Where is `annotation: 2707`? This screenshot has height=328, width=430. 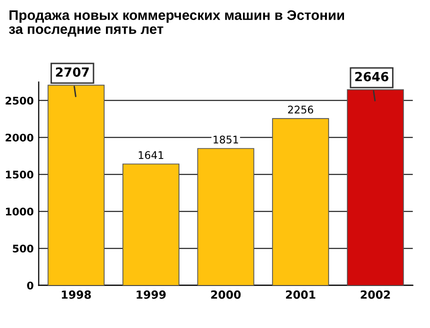 annotation: 2707 is located at coordinates (72, 72).